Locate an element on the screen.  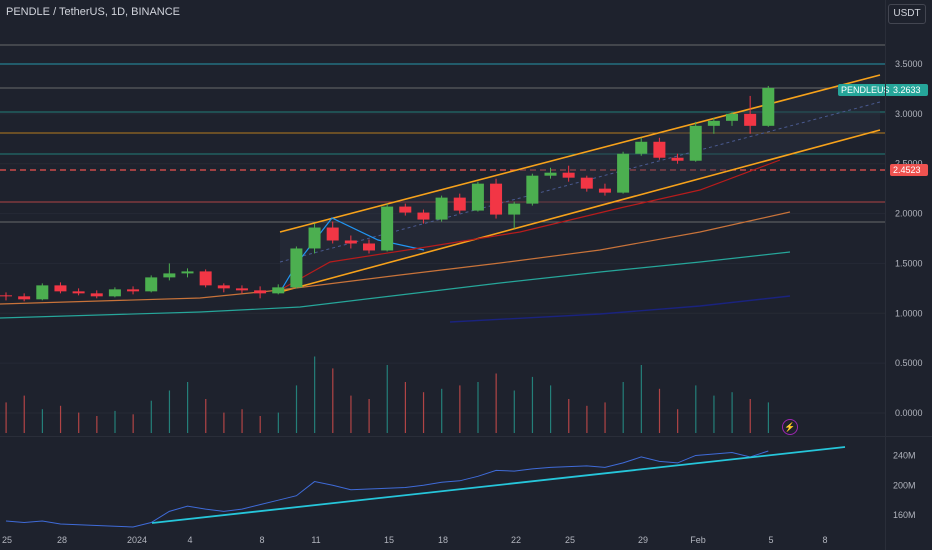
chart-title: PENDLE / TetherUS, 1D, BINANCE is located at coordinates (93, 12).